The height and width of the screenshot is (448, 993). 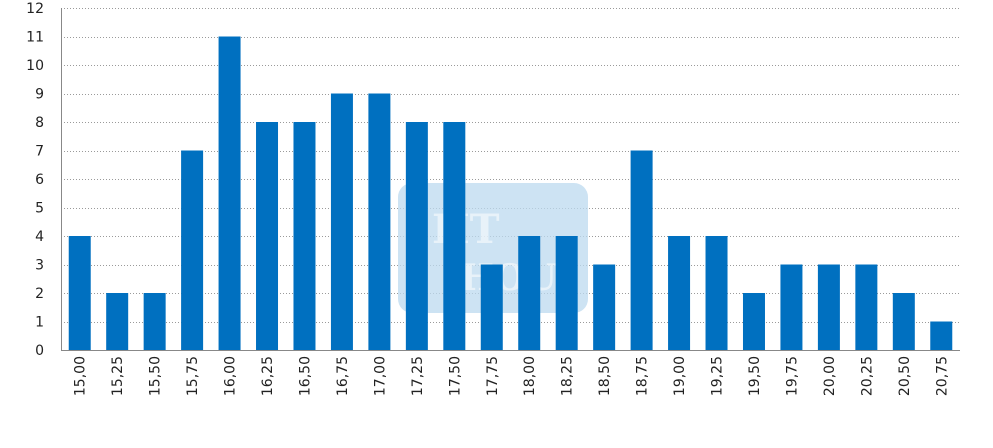 I want to click on x-tick-label: 15,00, so click(x=81, y=376).